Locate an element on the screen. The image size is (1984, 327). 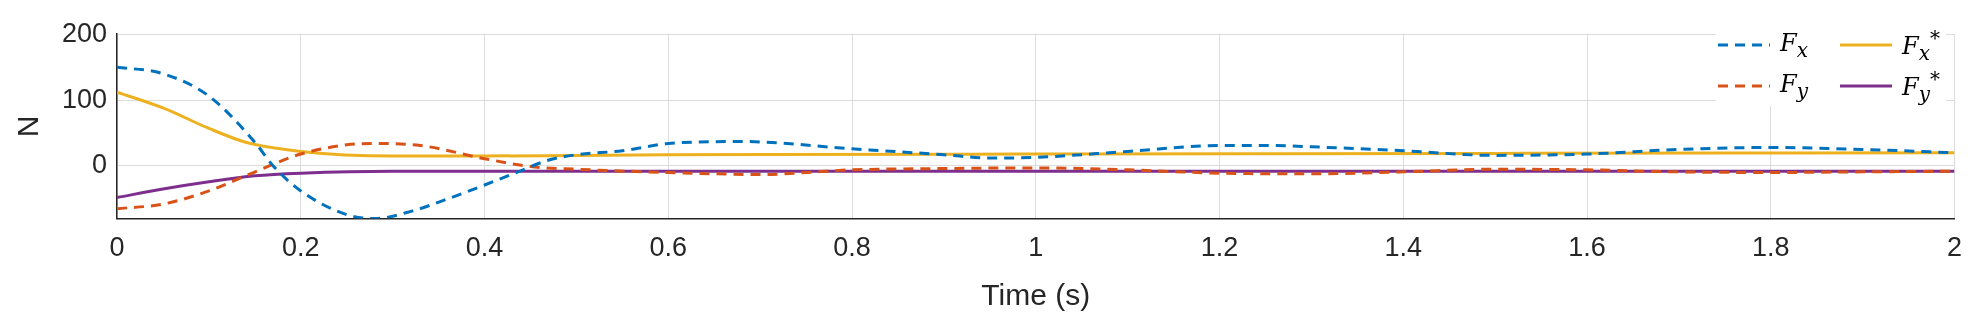
x-tick-label: 1.6 is located at coordinates (1587, 247).